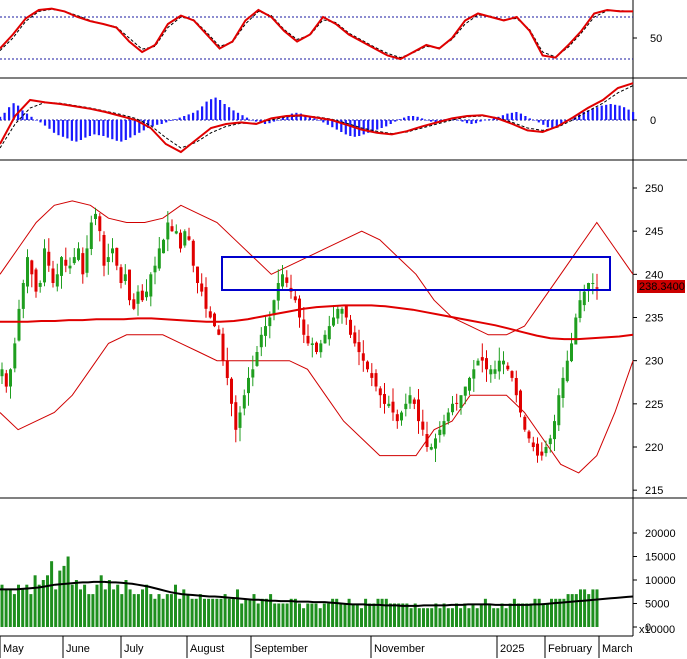 The image size is (687, 659). Describe the element at coordinates (656, 39) in the screenshot. I see `stoch-tick-label: 50` at that location.